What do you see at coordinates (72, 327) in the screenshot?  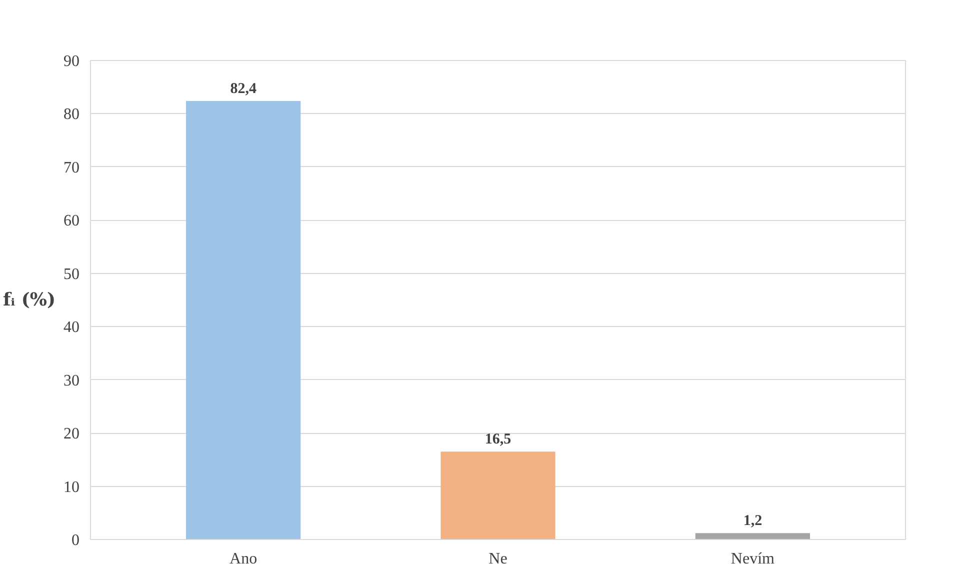 I see `y-tick-label: 40` at bounding box center [72, 327].